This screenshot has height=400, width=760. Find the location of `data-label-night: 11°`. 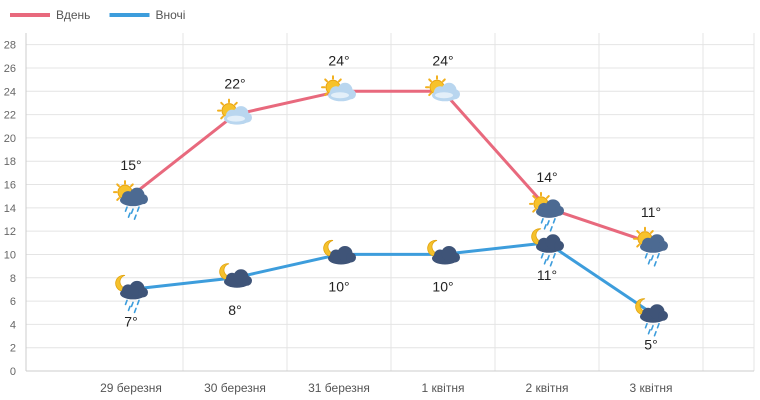

data-label-night: 11° is located at coordinates (547, 275).